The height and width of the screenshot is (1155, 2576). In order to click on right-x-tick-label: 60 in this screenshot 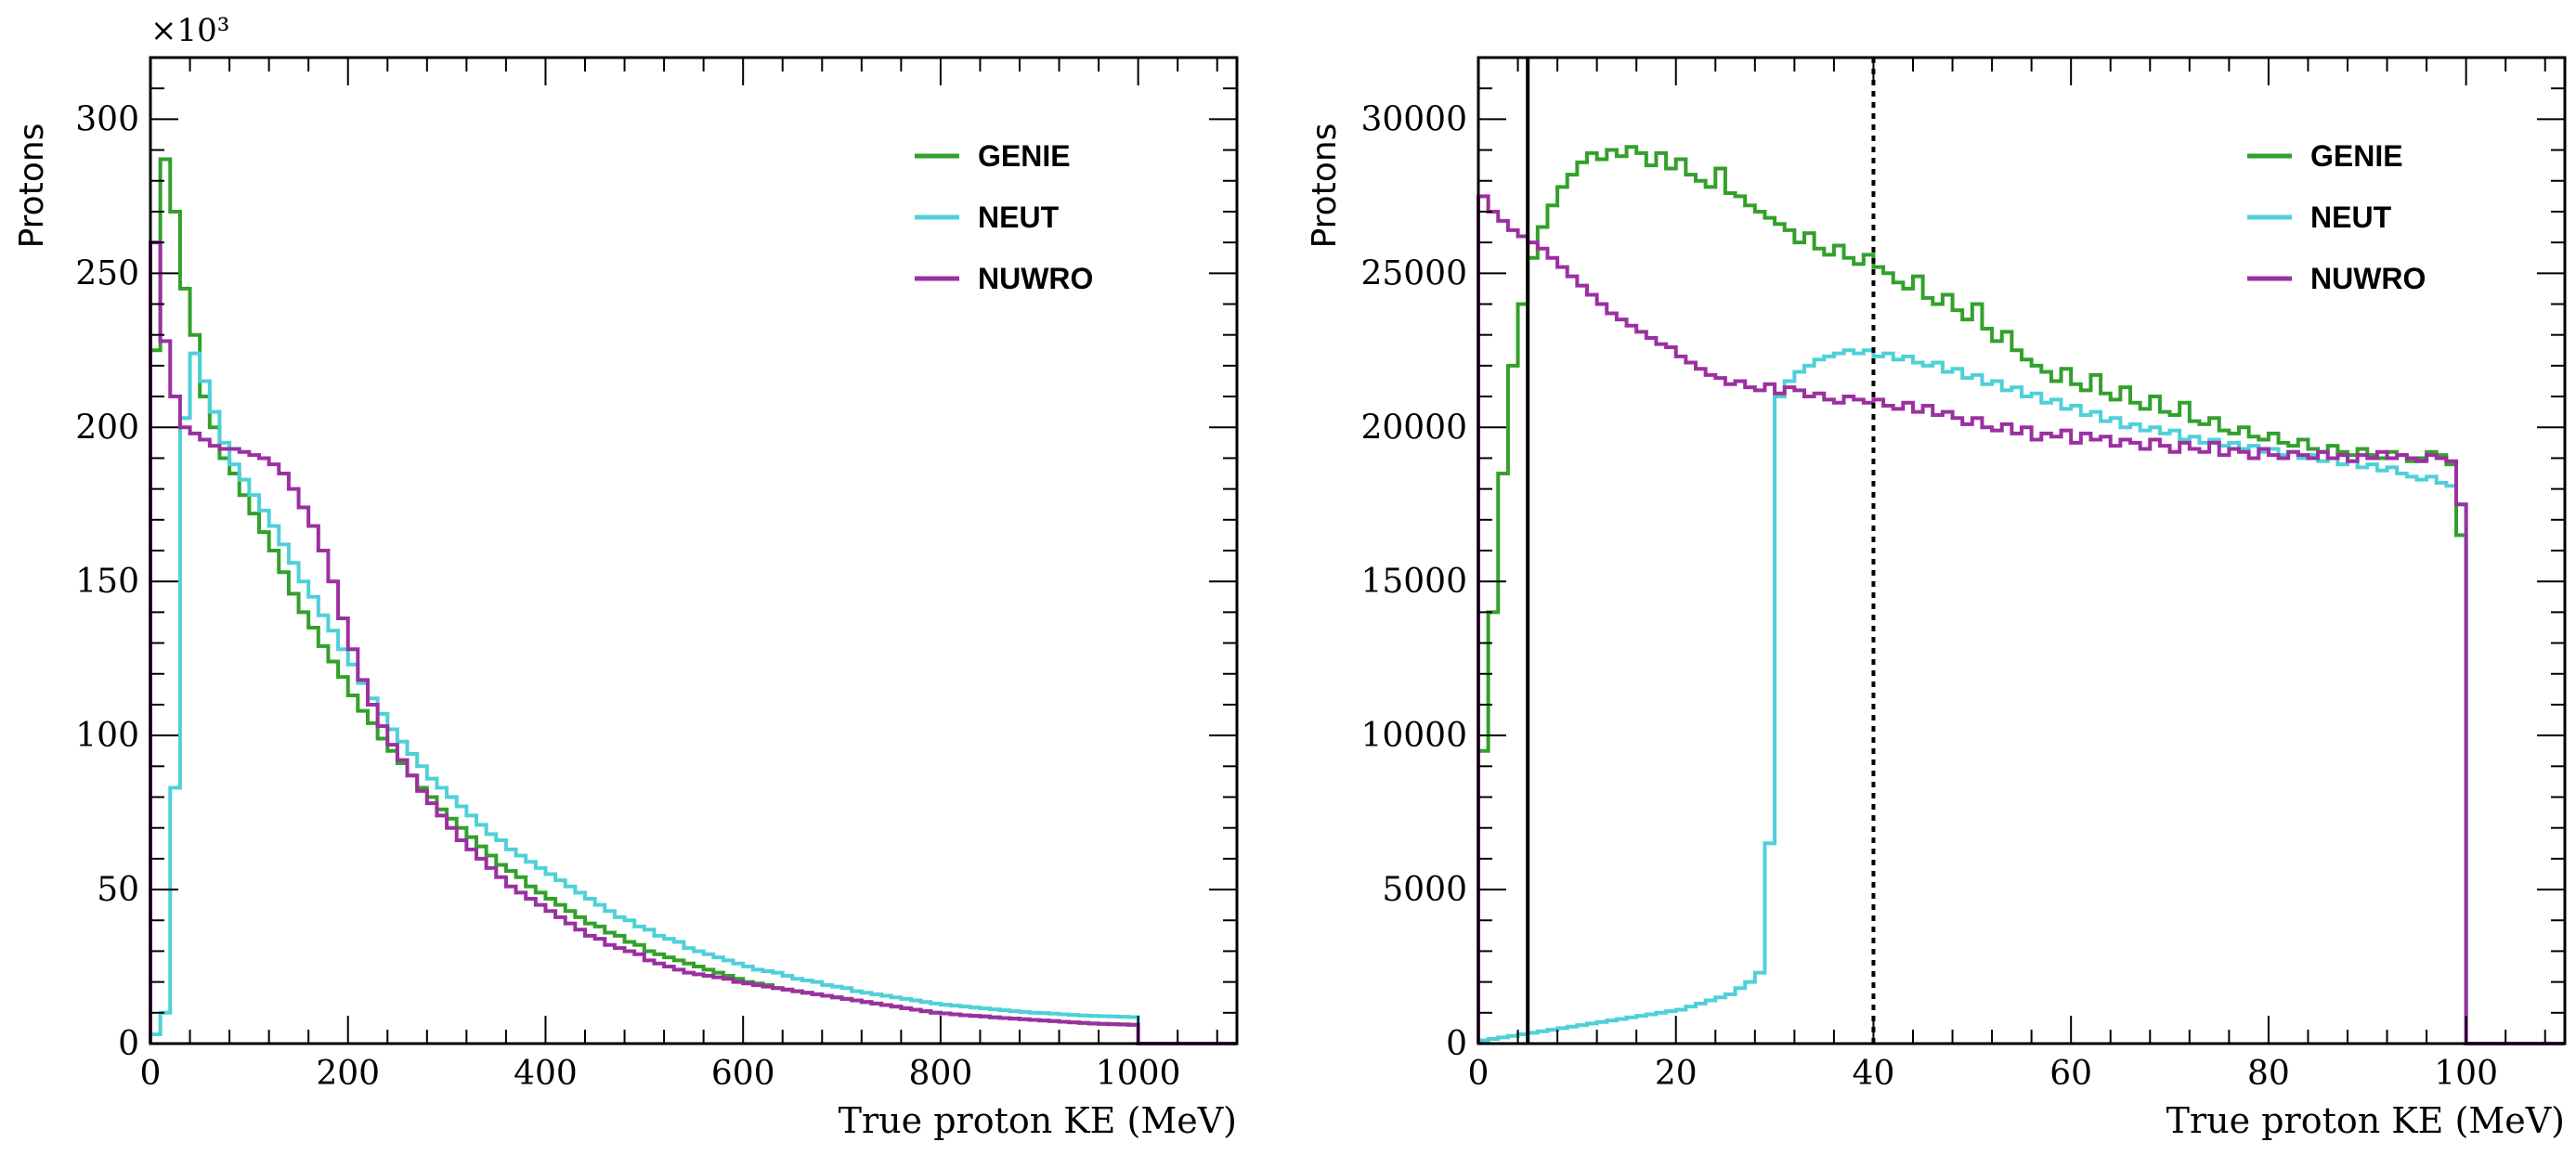, I will do `click(2070, 1074)`.